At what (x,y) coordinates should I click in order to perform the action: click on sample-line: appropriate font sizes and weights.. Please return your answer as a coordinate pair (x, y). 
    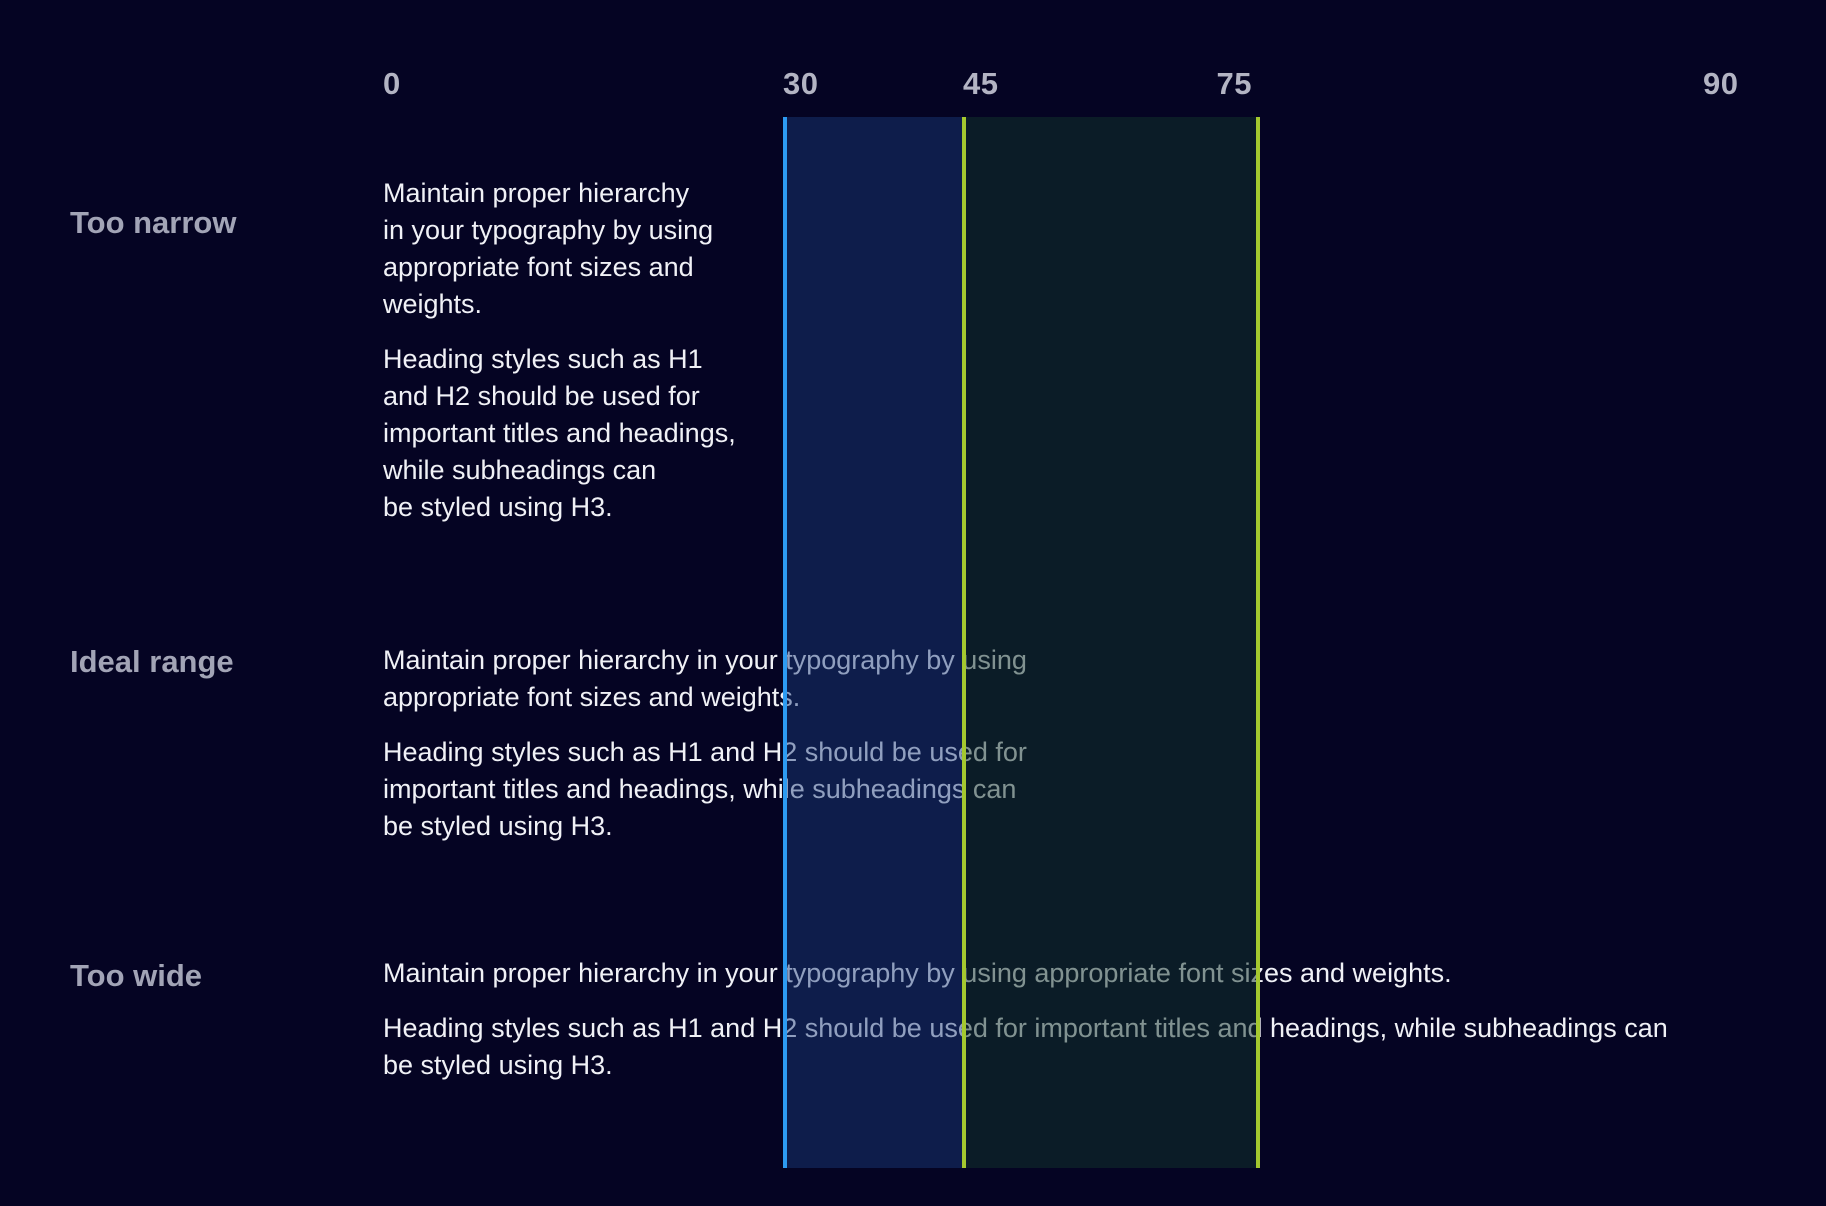
    Looking at the image, I should click on (592, 697).